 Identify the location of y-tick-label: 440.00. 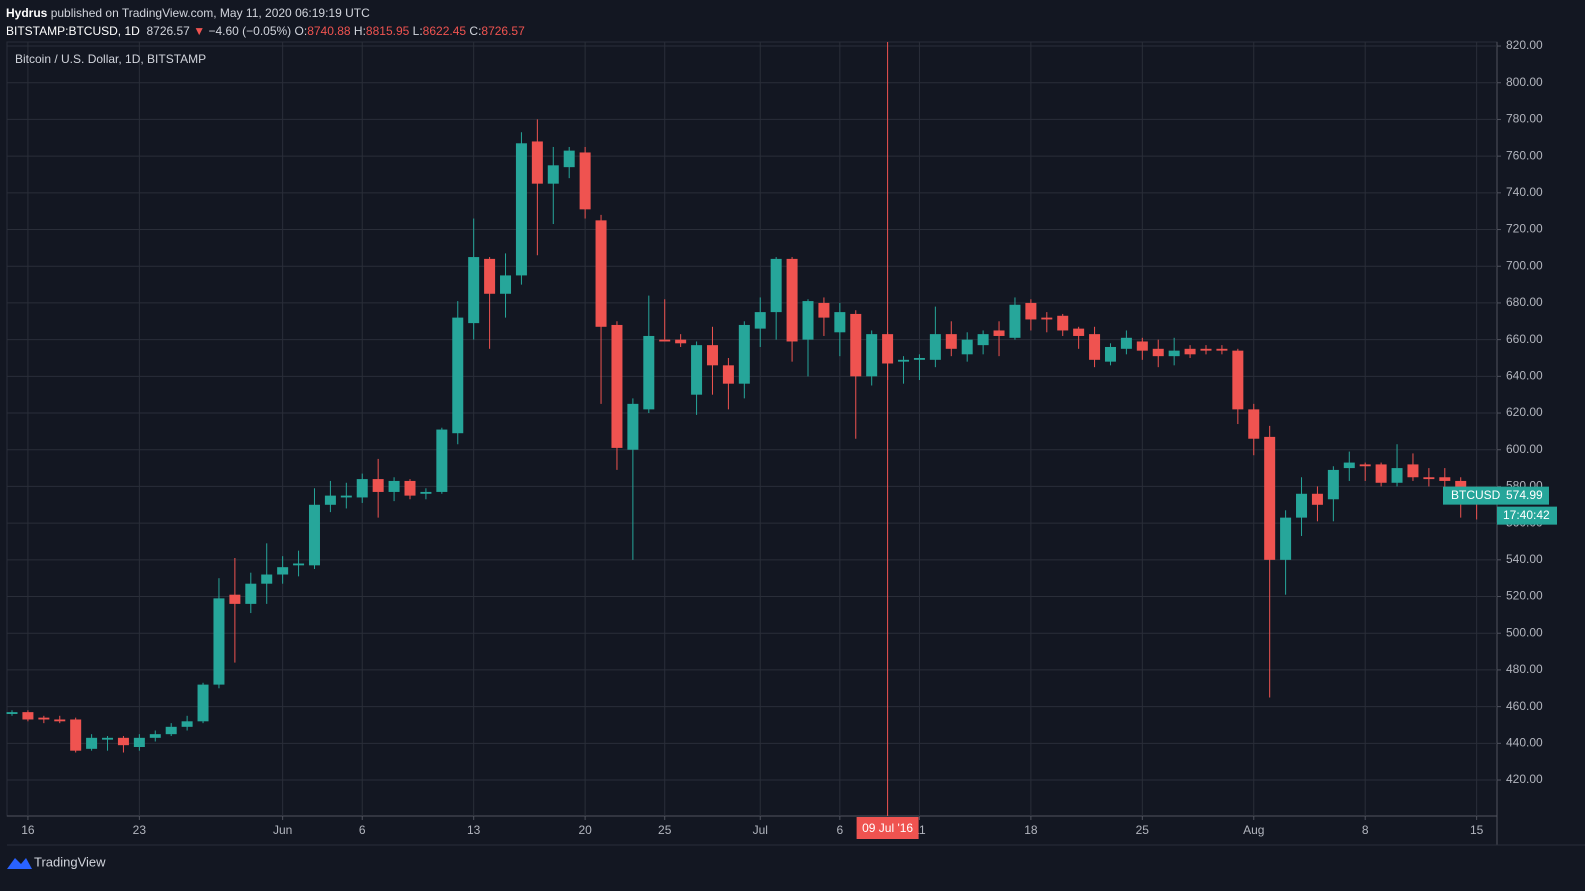
(1524, 743).